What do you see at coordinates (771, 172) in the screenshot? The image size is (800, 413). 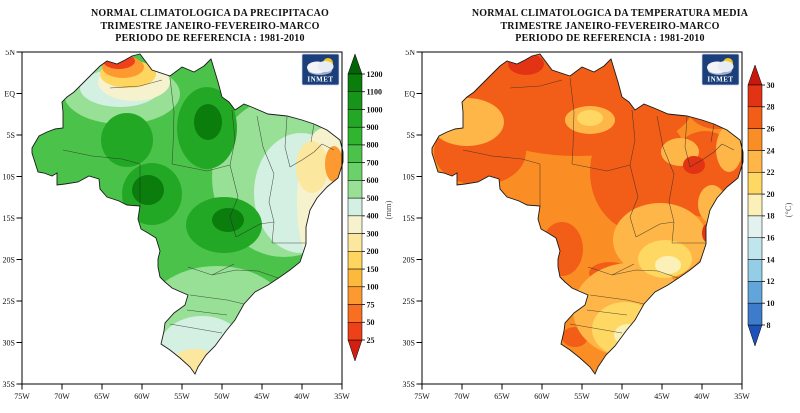 I see `colorbar-tick-label: 22` at bounding box center [771, 172].